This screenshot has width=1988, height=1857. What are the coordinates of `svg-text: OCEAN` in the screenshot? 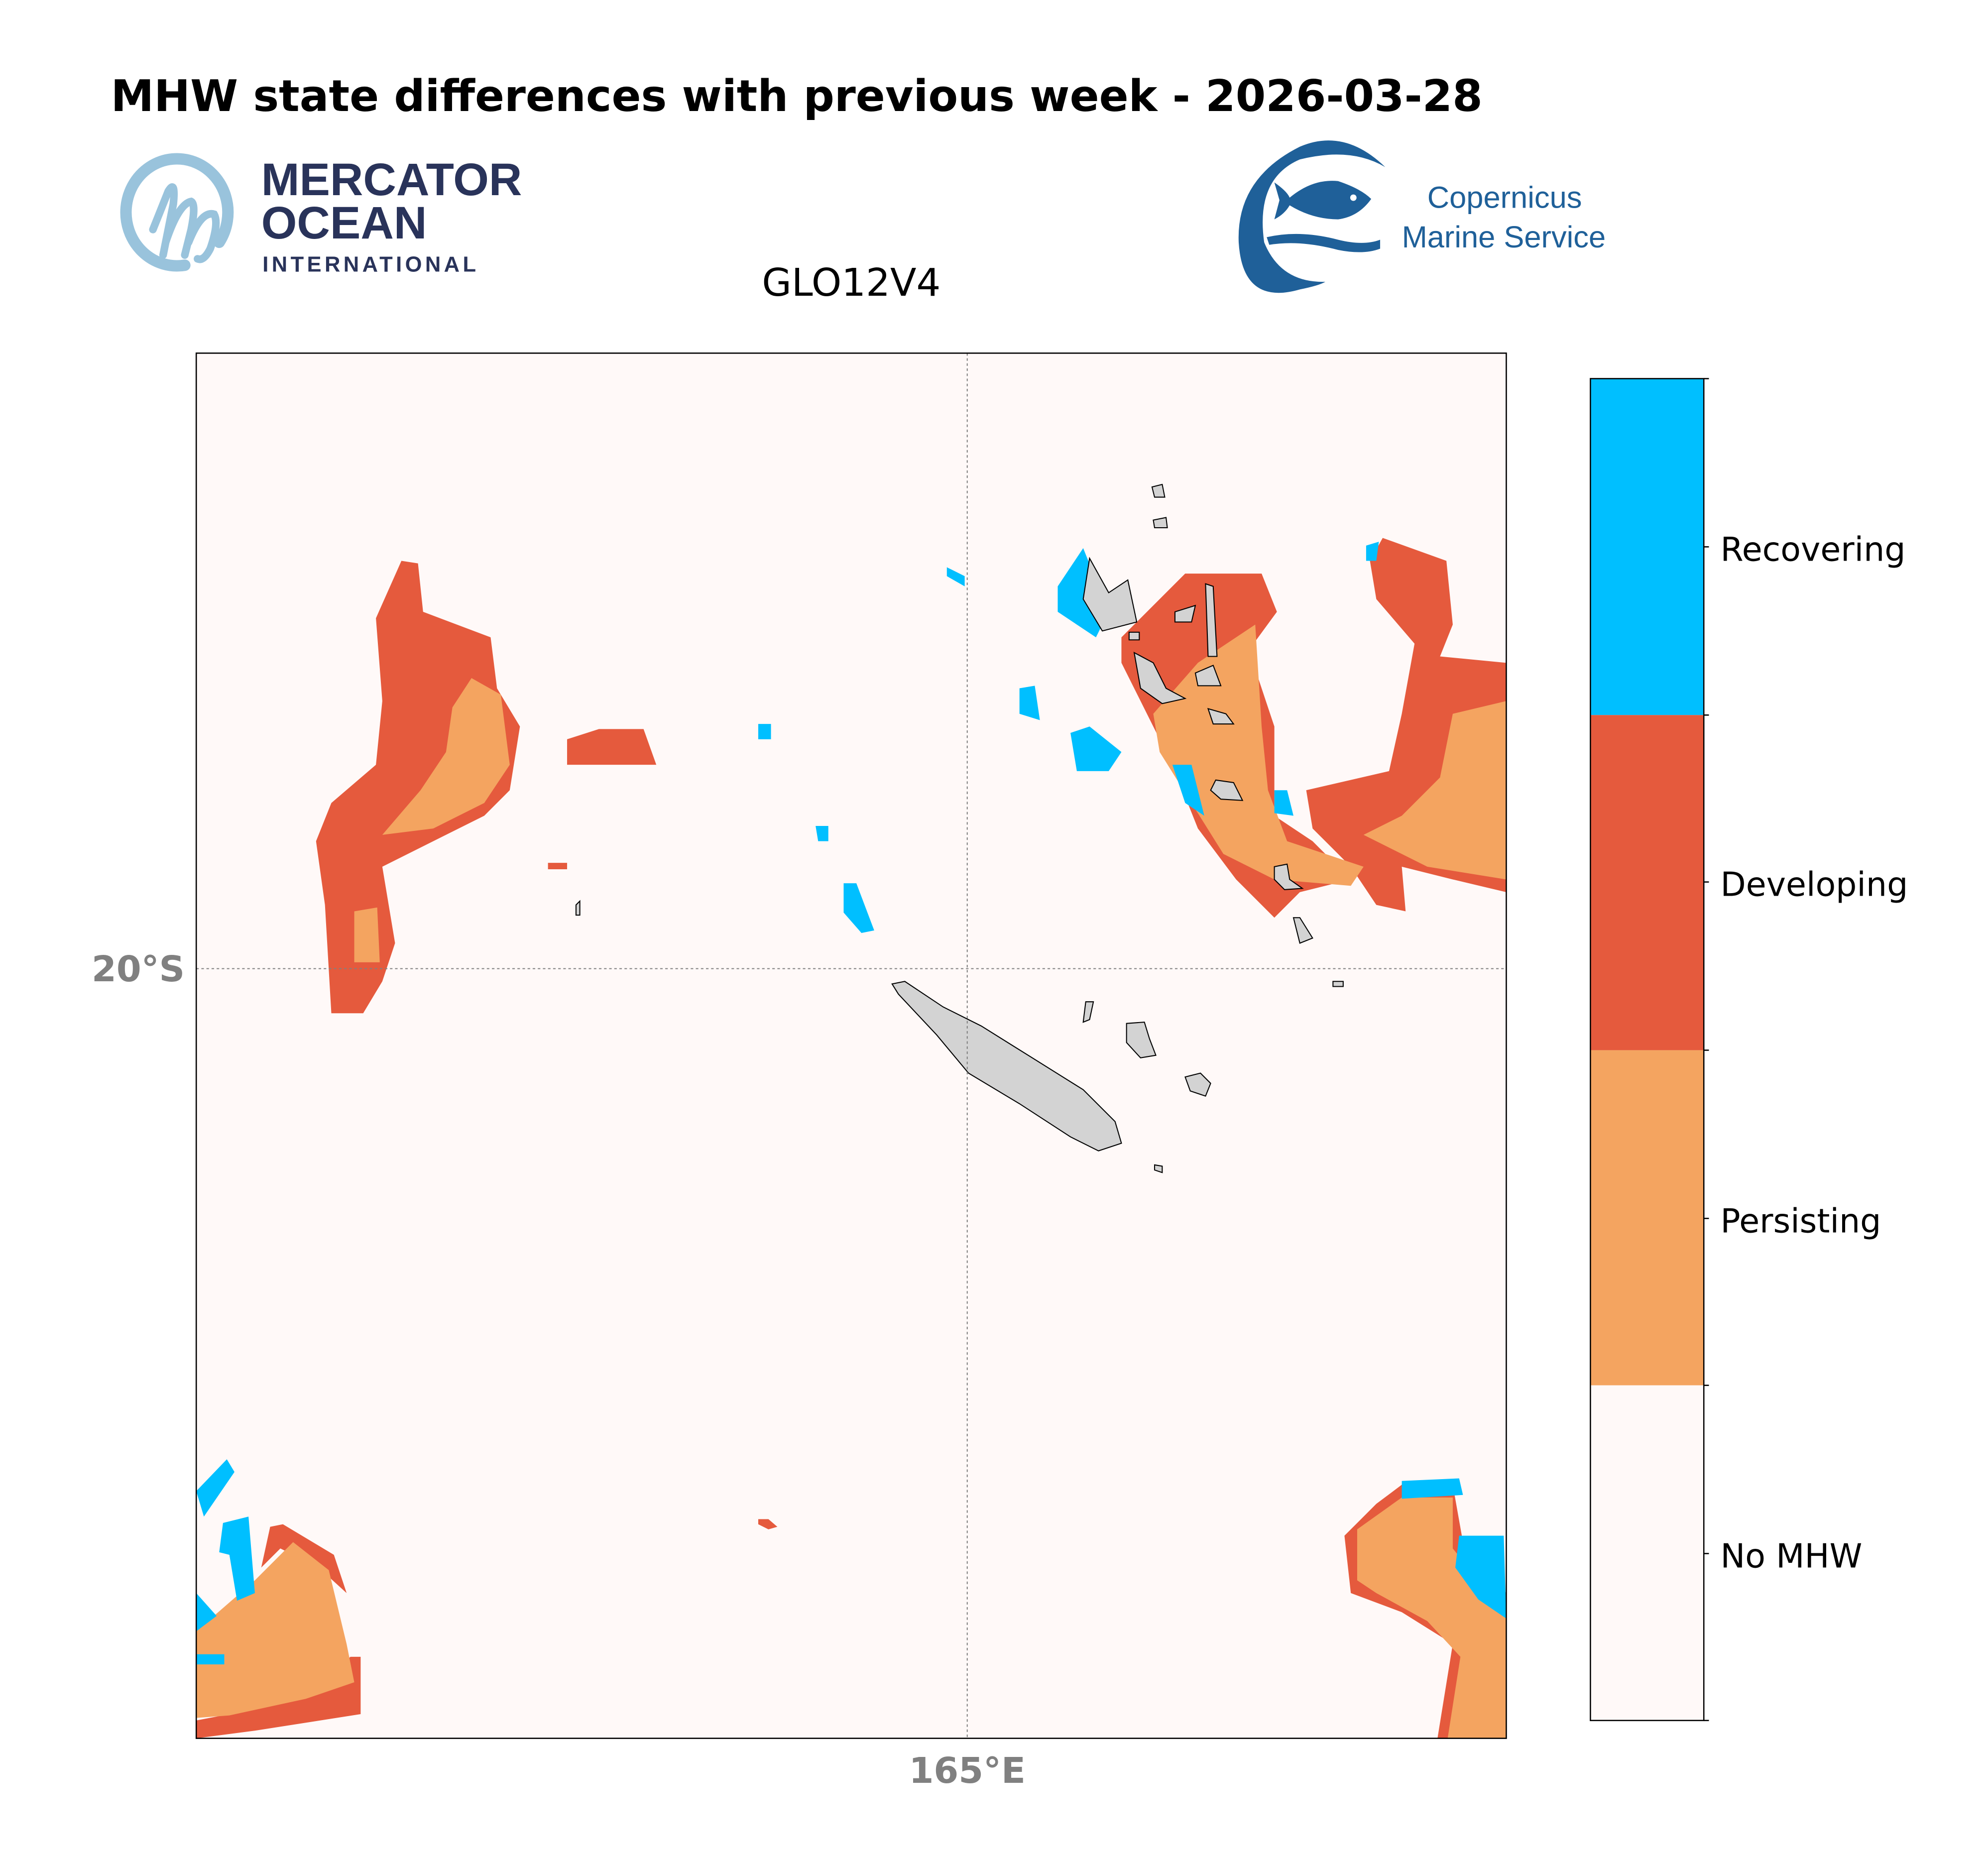 It's located at (344, 222).